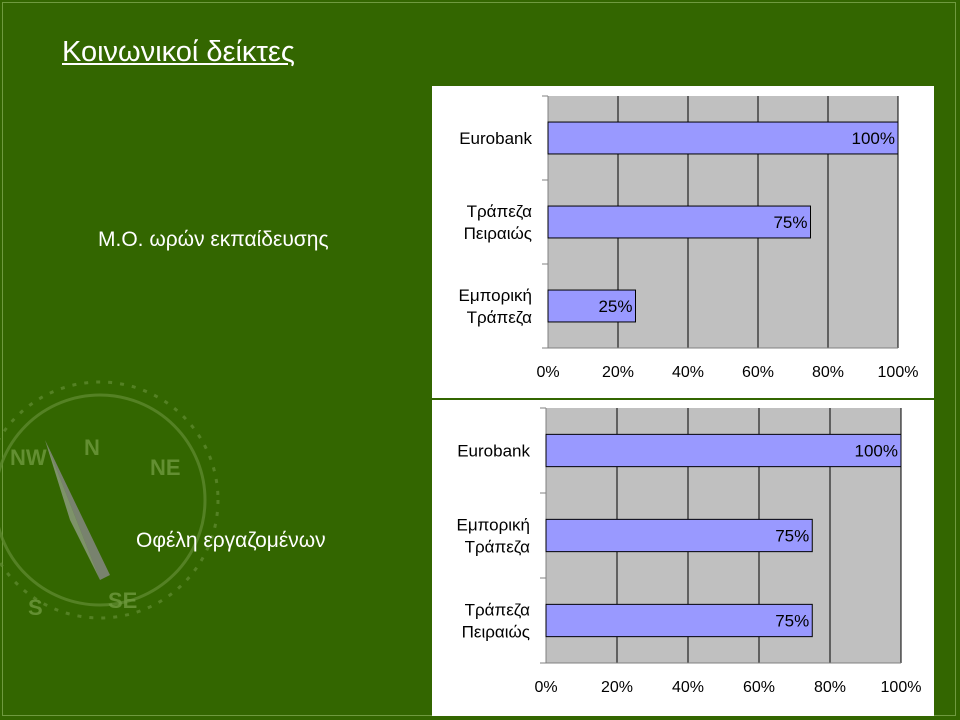 This screenshot has width=960, height=720. I want to click on compass-rose-icon: N NE NW S SE, so click(110, 500).